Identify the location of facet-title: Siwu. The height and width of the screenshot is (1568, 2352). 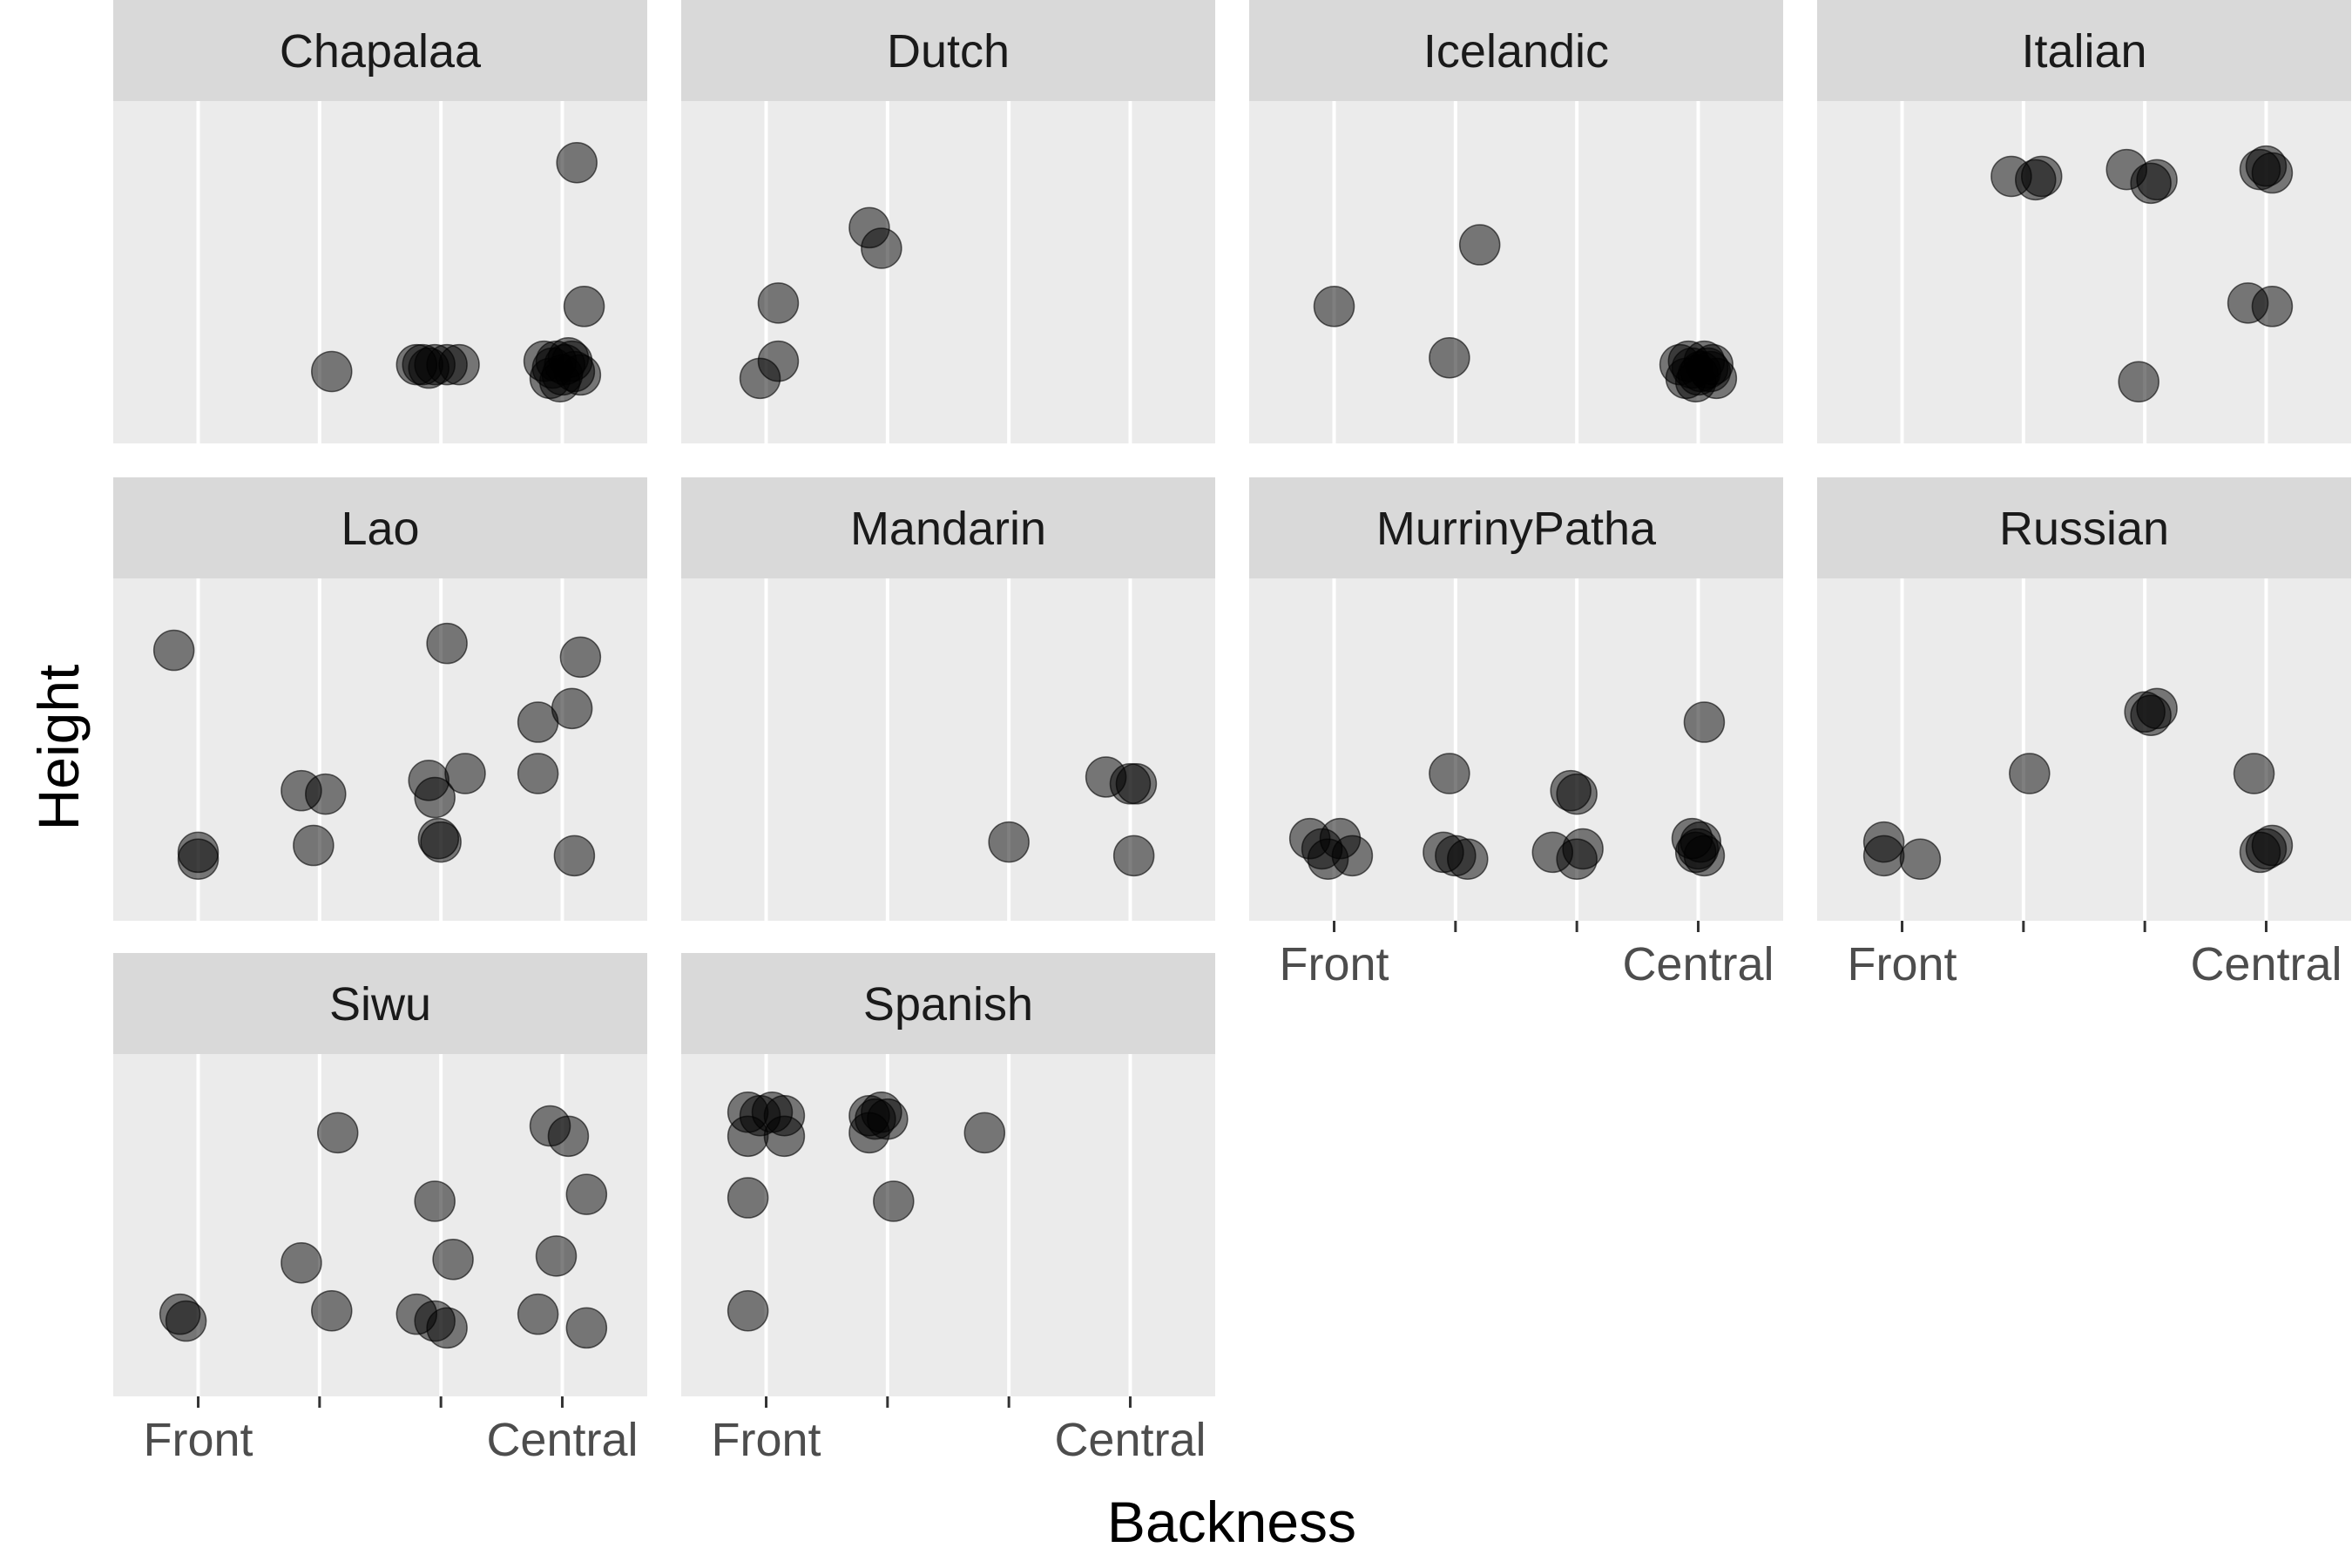
(380, 1004).